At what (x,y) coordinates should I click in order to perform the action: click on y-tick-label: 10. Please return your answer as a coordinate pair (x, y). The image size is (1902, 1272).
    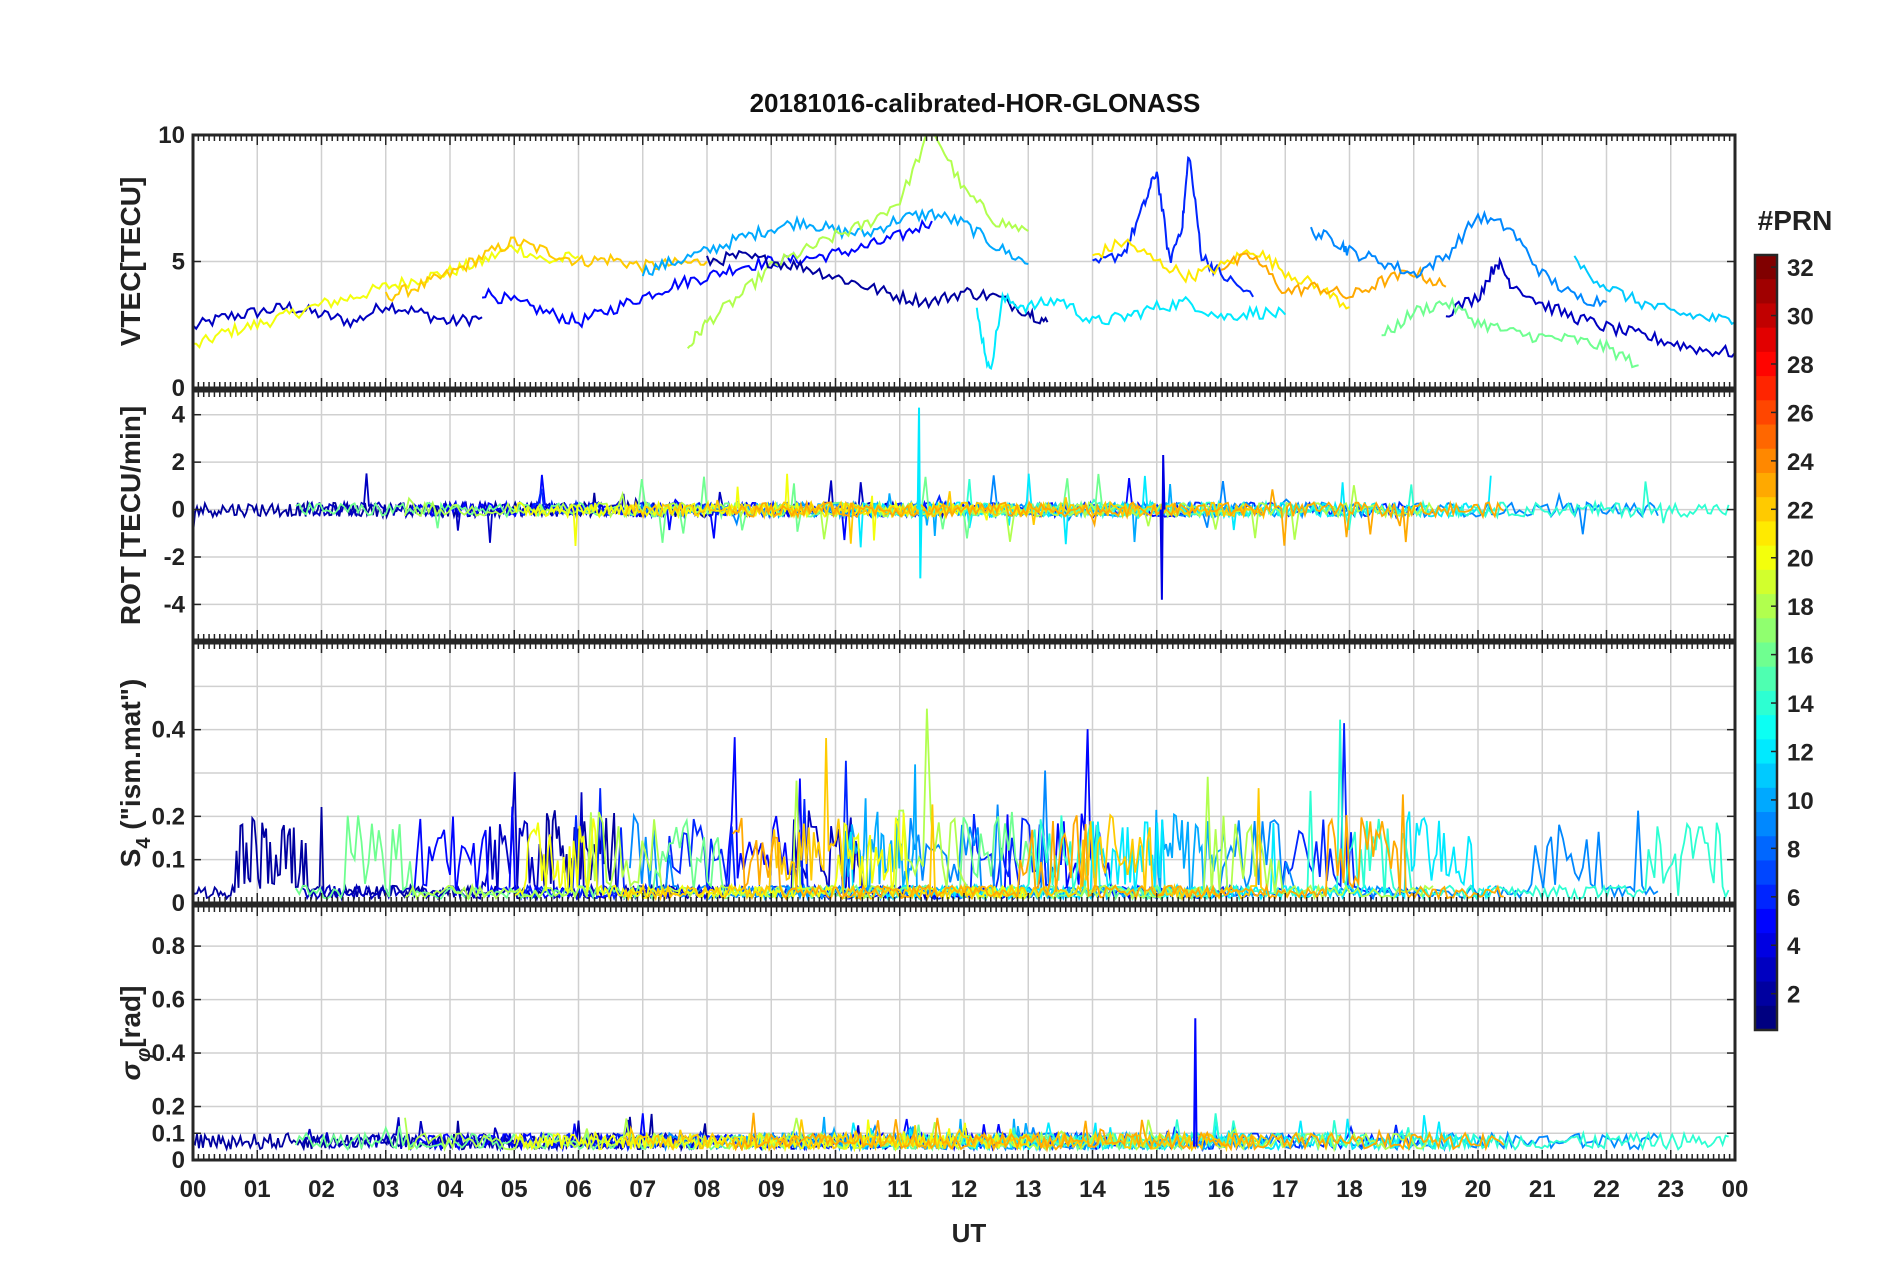
    Looking at the image, I should click on (171, 135).